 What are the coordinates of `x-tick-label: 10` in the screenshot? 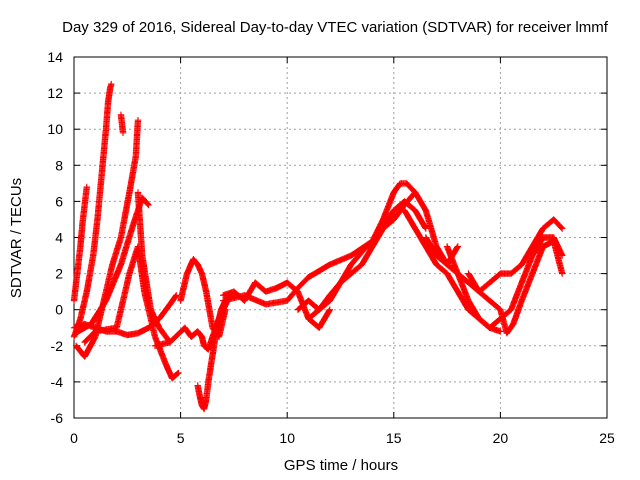 It's located at (287, 438).